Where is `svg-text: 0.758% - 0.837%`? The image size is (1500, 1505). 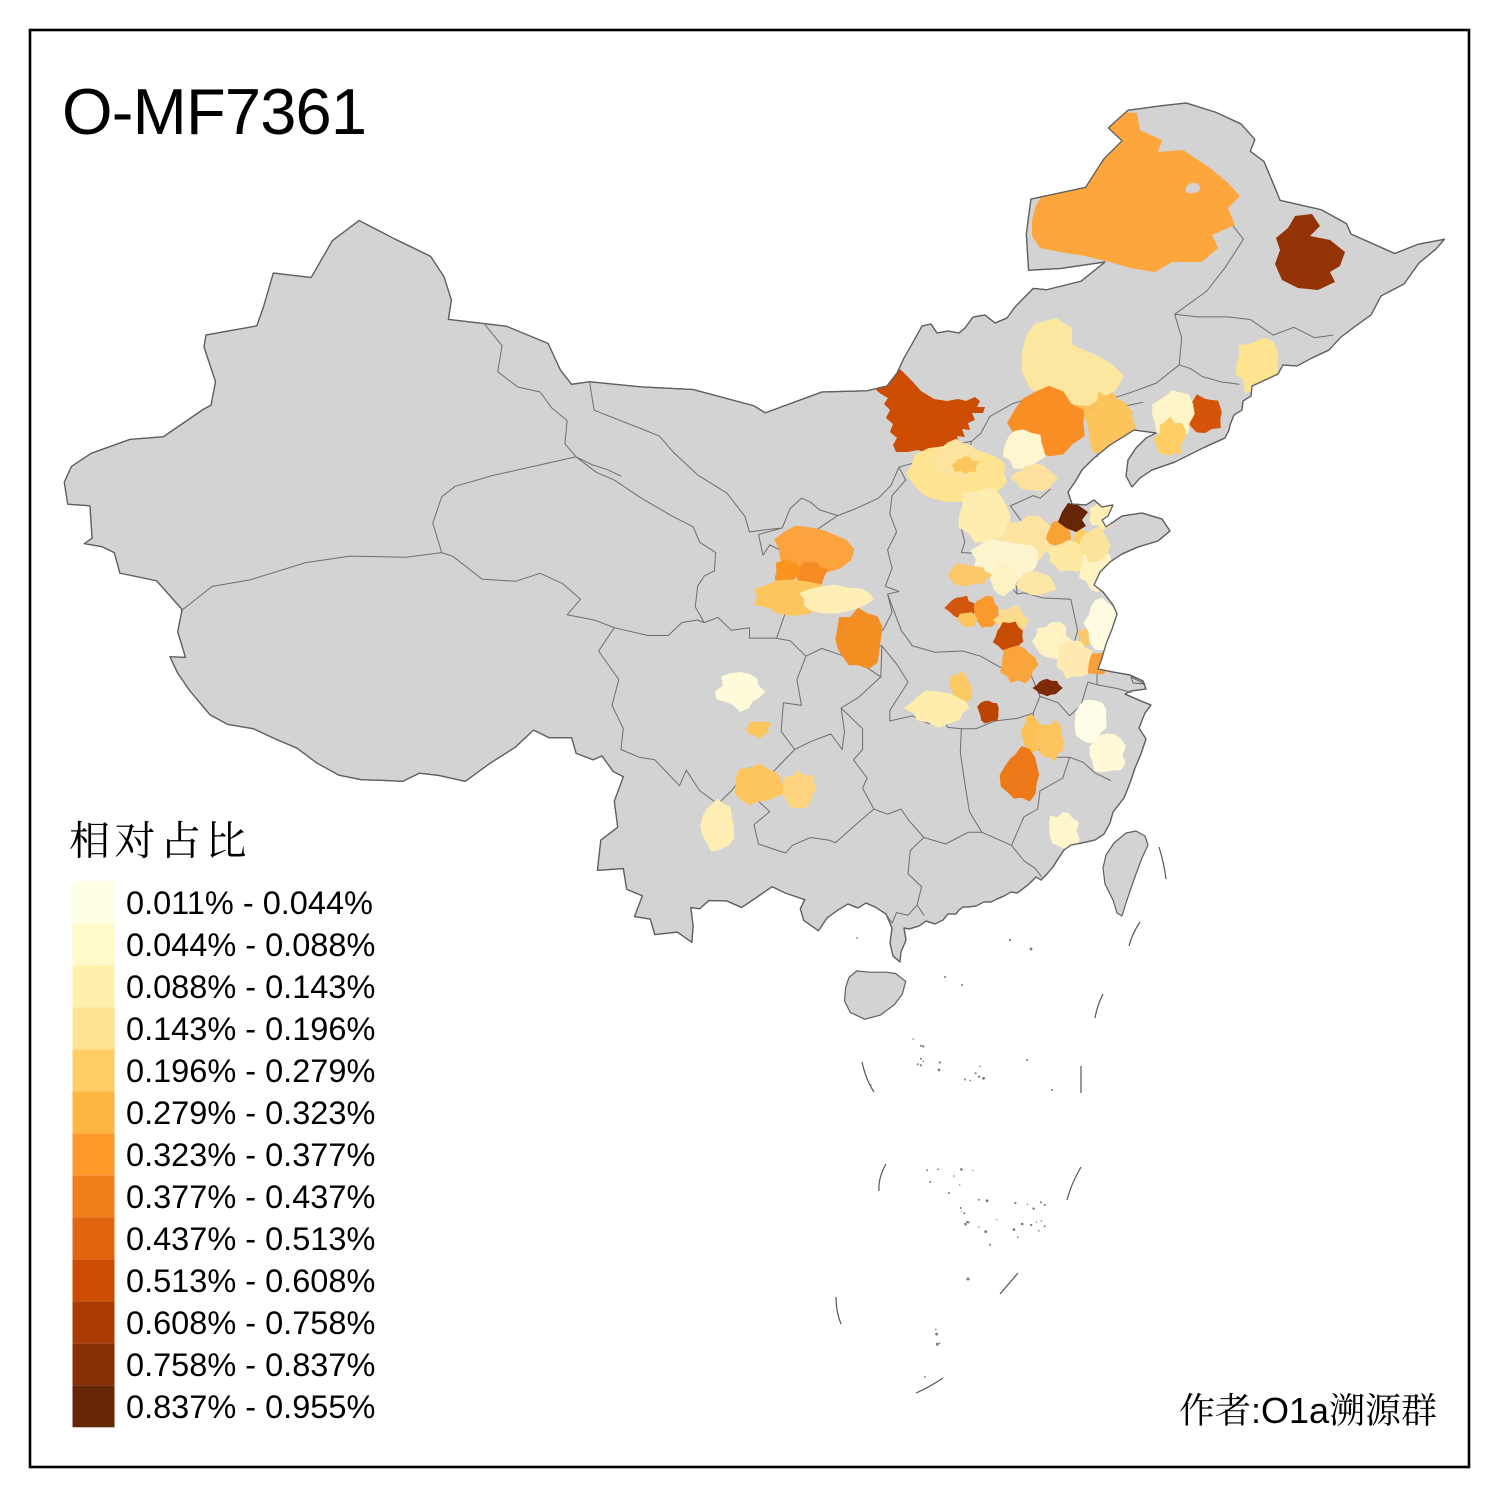 svg-text: 0.758% - 0.837% is located at coordinates (250, 1365).